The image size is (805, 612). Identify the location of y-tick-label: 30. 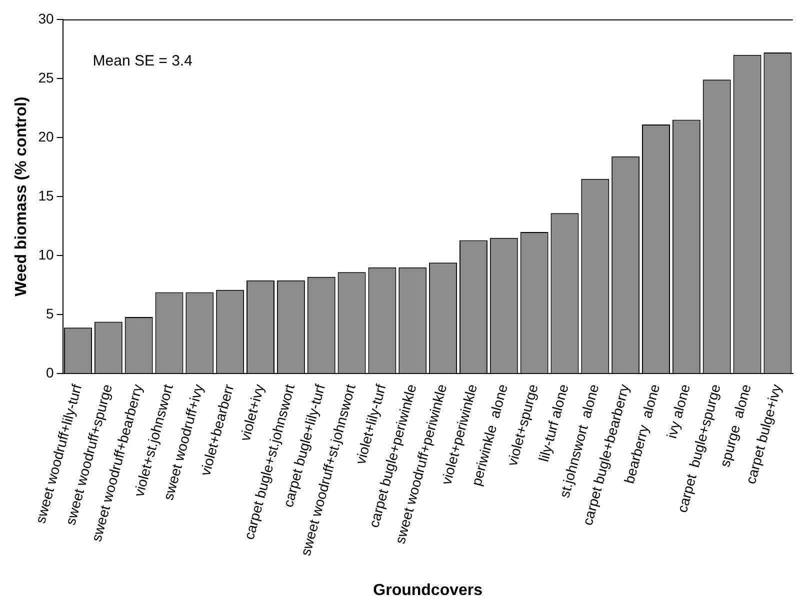
(46, 18).